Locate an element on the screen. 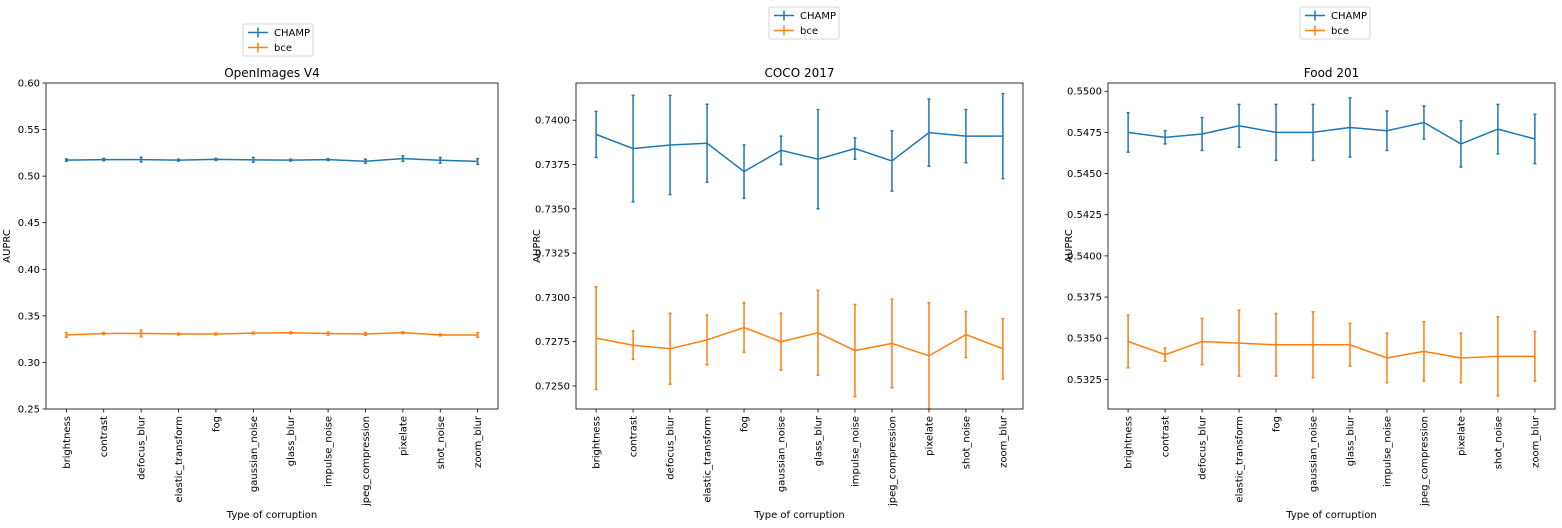 This screenshot has height=528, width=1562. y-tick-label: 0.7250 is located at coordinates (552, 386).